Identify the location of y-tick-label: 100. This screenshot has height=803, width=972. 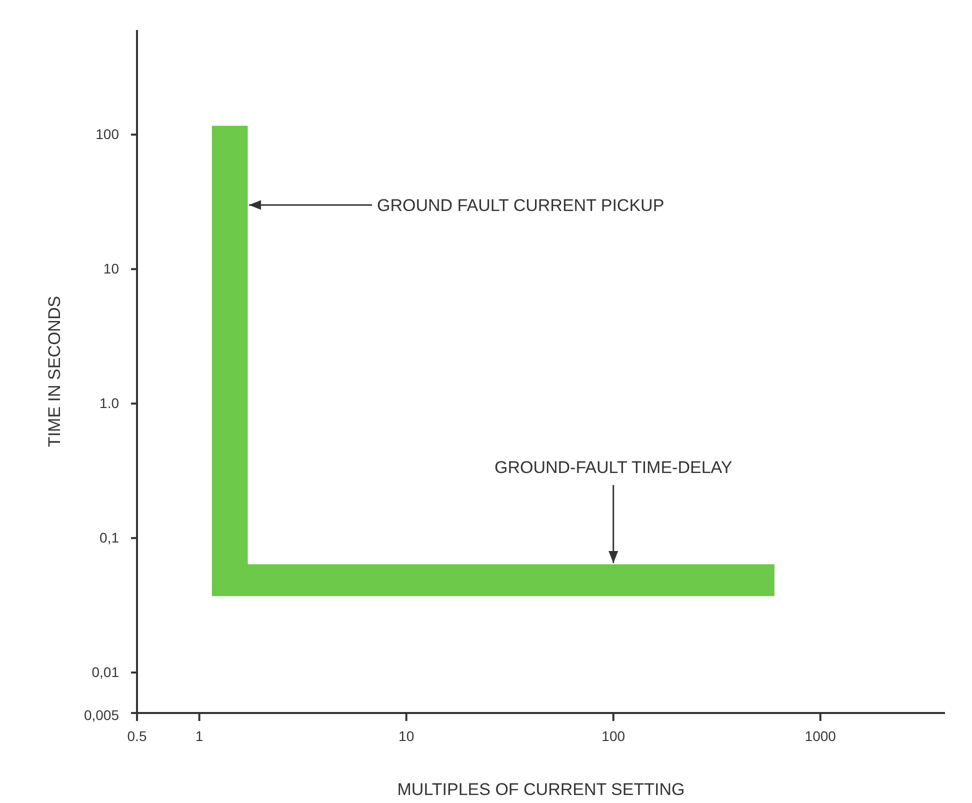
(108, 134).